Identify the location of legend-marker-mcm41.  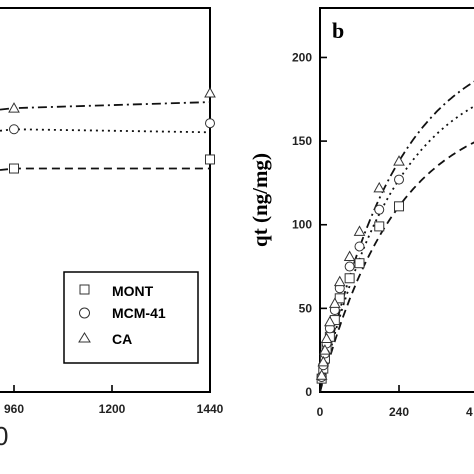
(84, 313).